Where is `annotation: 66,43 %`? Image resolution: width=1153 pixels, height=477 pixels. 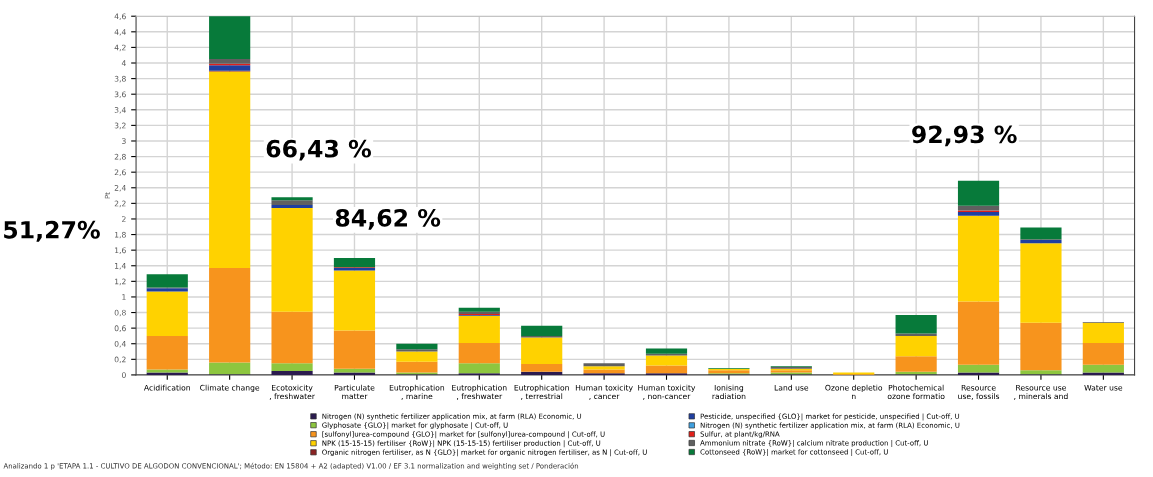
annotation: 66,43 % is located at coordinates (318, 150).